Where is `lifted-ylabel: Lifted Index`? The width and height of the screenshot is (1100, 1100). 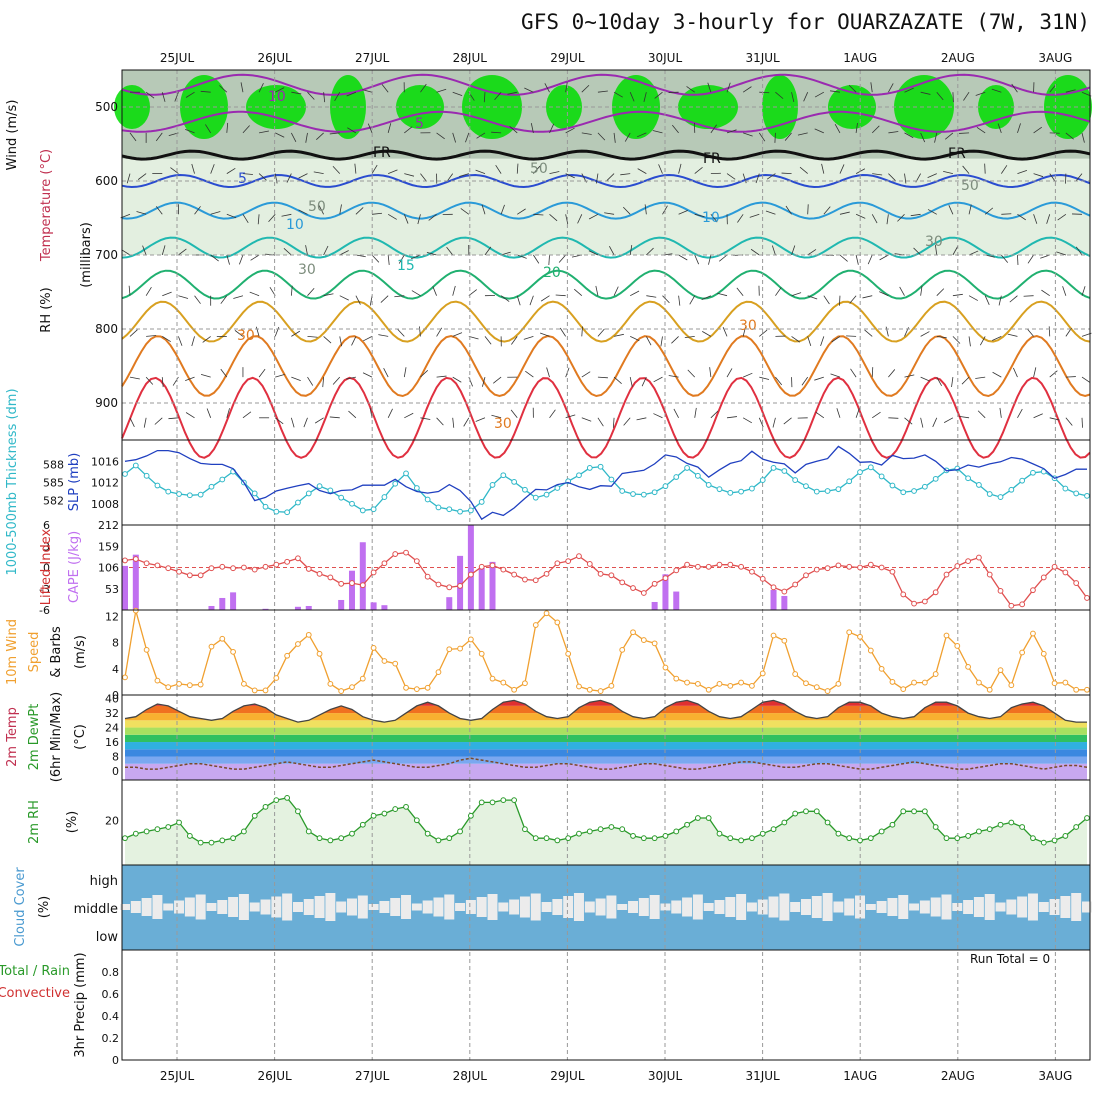 lifted-ylabel: Lifted Index is located at coordinates (46, 566).